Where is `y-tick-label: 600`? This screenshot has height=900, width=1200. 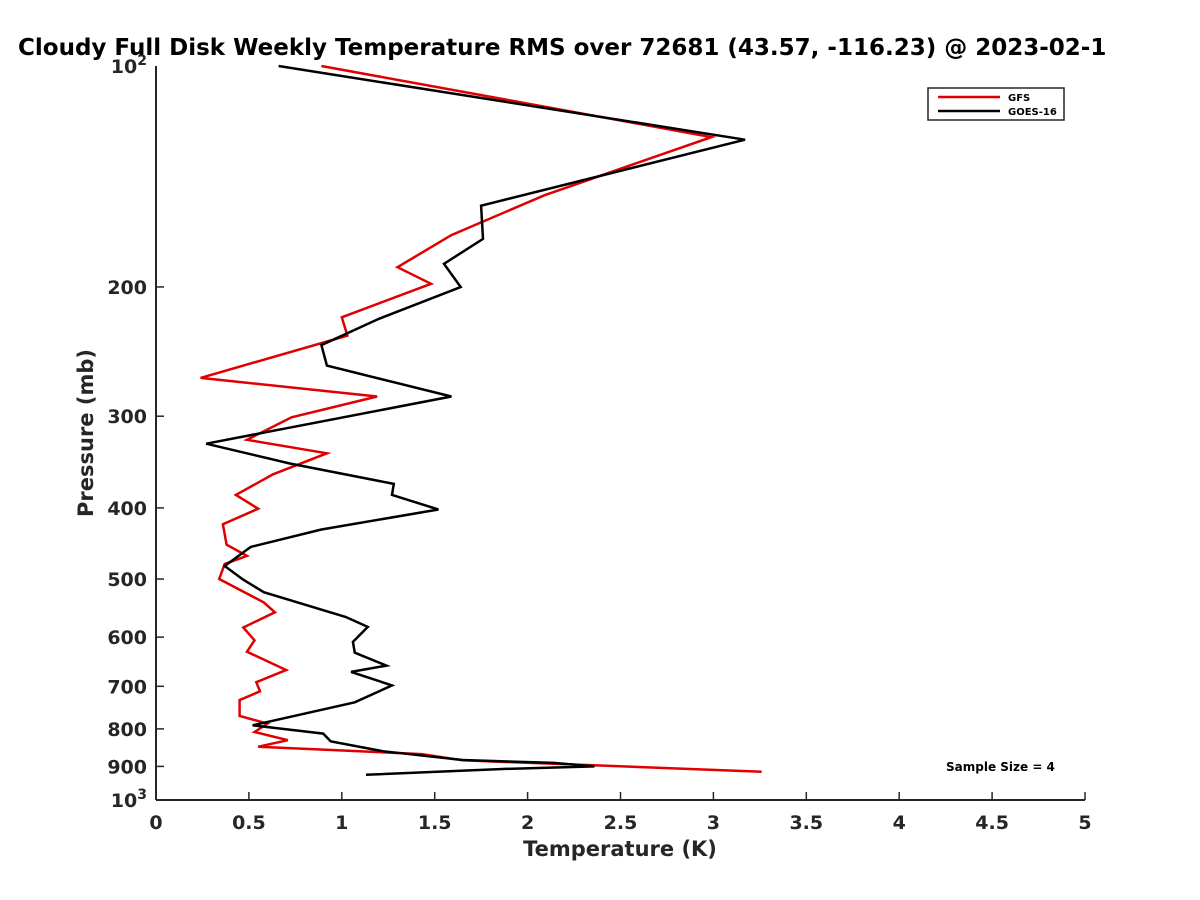
y-tick-label: 600 is located at coordinates (127, 638).